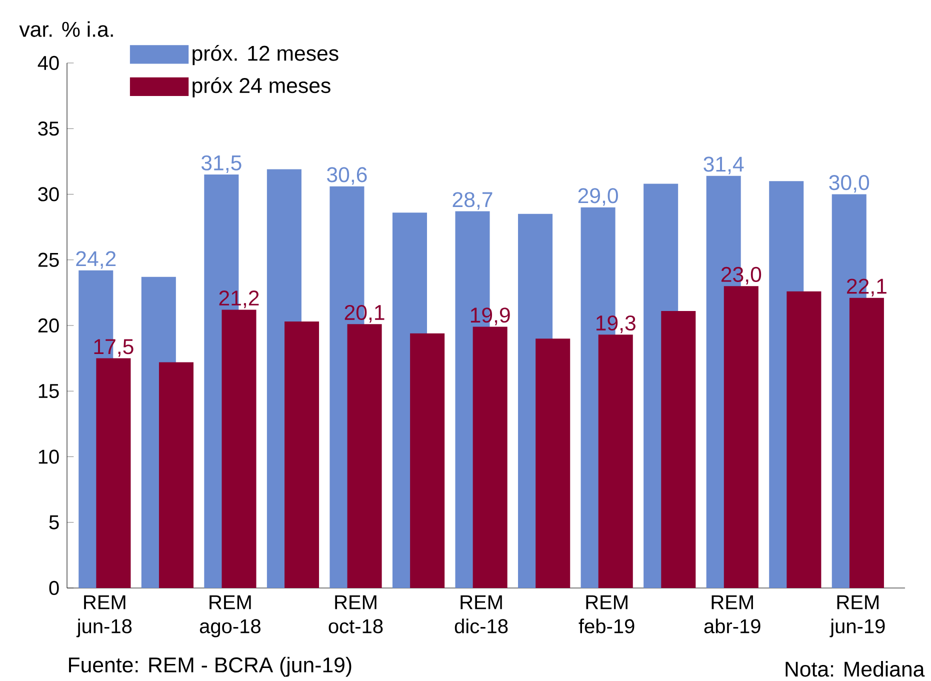  Describe the element at coordinates (221, 164) in the screenshot. I see `data-label: 31,5` at that location.